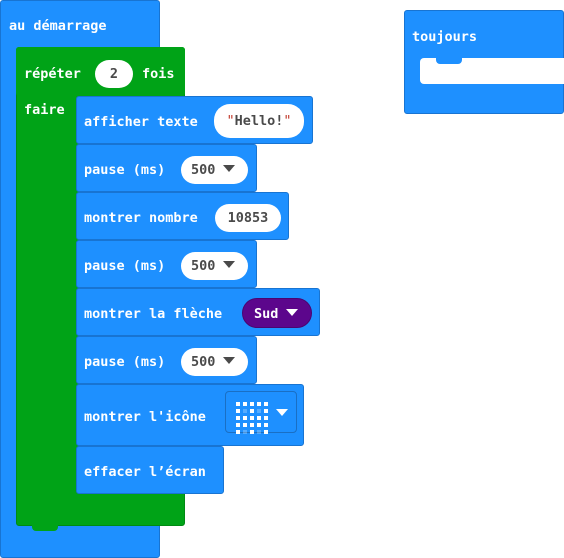 Image resolution: width=564 pixels, height=558 pixels. Describe the element at coordinates (158, 74) in the screenshot. I see `repeat-times-label: fois` at that location.